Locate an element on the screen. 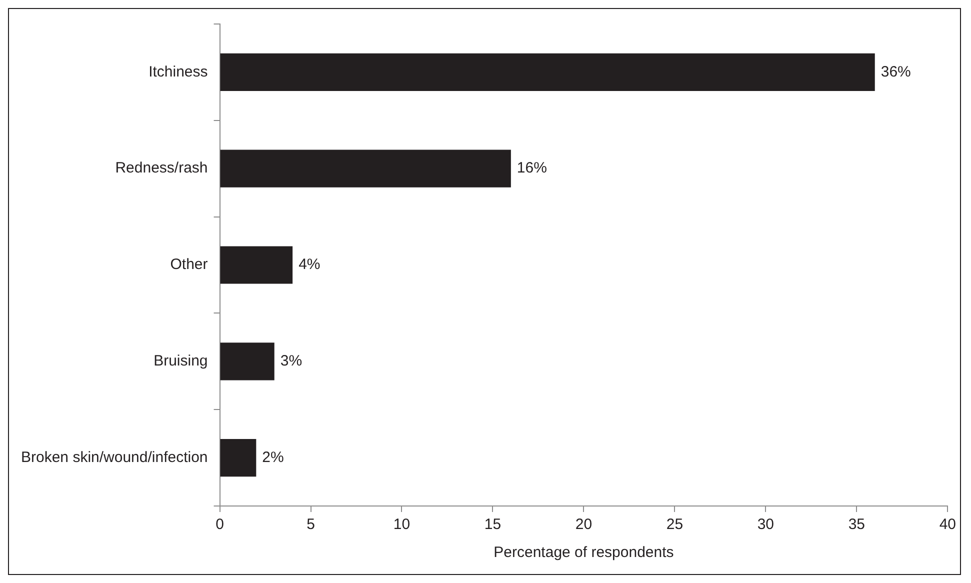  x-tick-label: 0 is located at coordinates (220, 525).